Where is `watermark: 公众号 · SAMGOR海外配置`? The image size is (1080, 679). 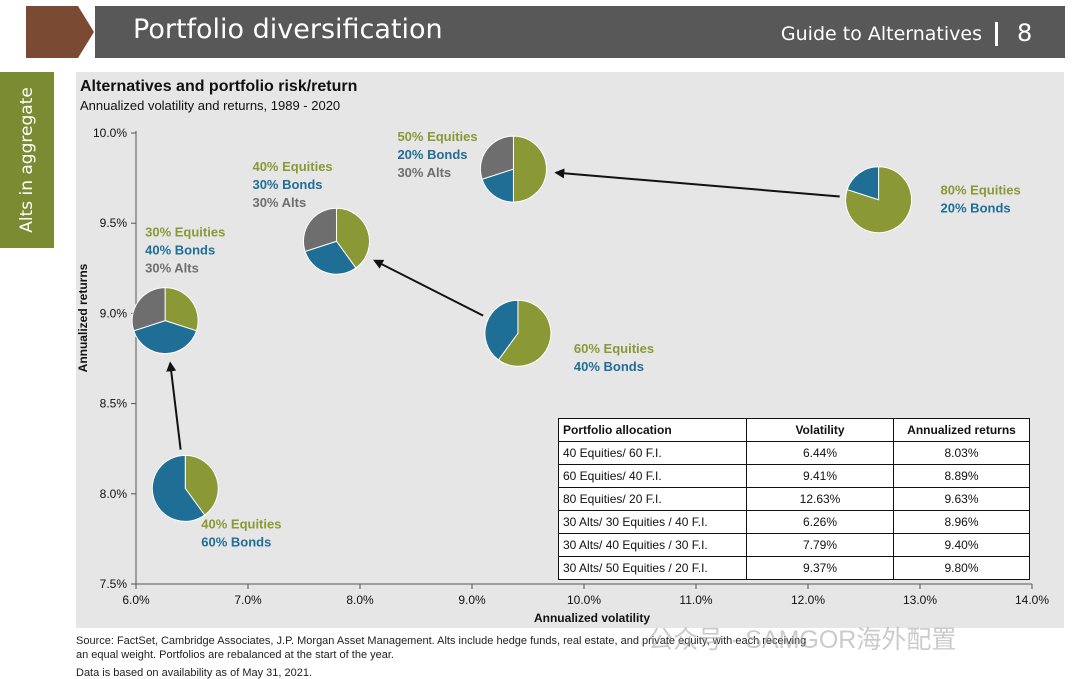 watermark: 公众号 · SAMGOR海外配置 is located at coordinates (802, 640).